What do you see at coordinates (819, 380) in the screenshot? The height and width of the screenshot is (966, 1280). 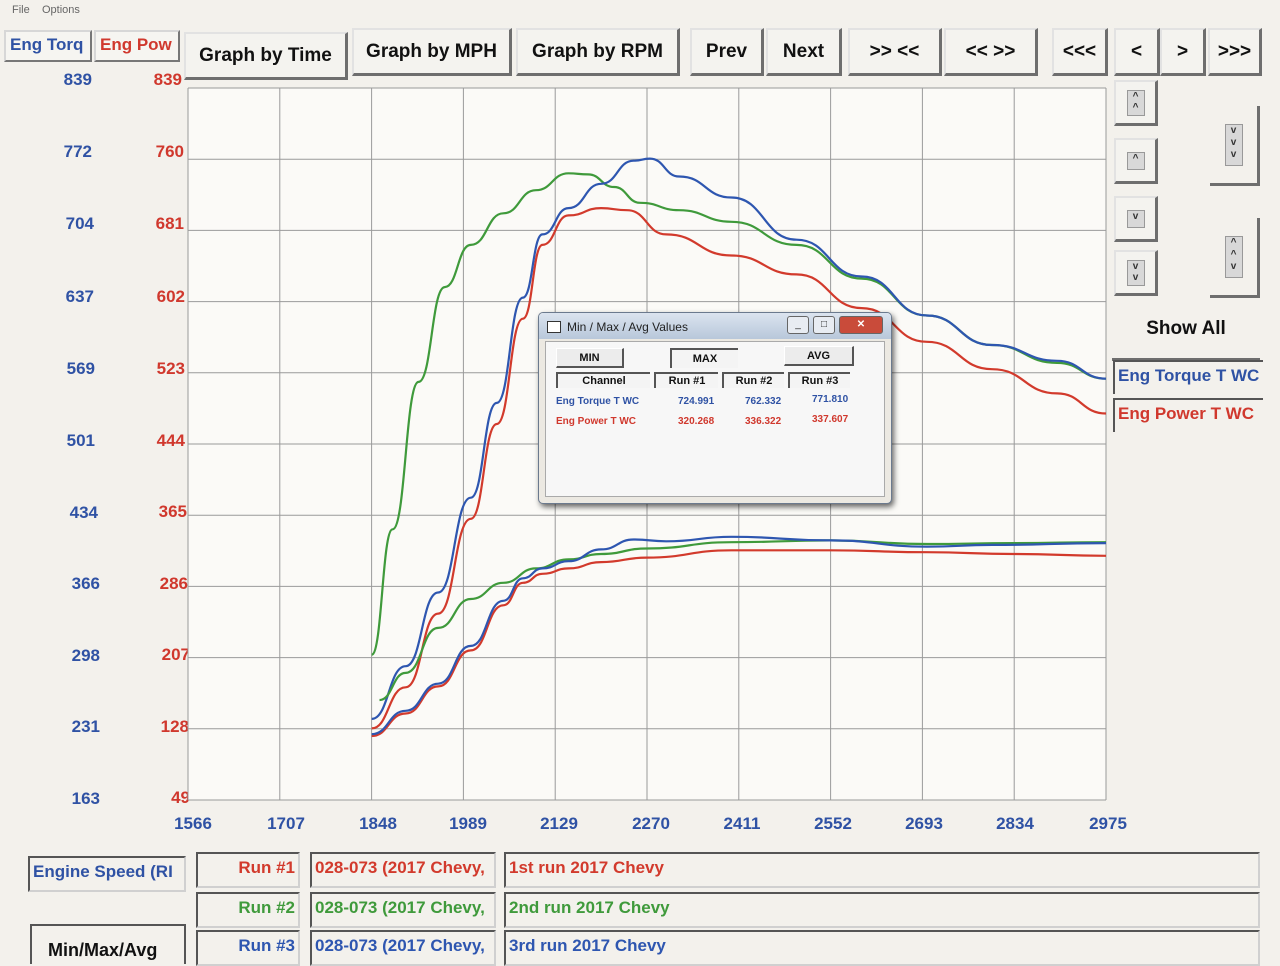 I see `col-run3-header: Run #3` at bounding box center [819, 380].